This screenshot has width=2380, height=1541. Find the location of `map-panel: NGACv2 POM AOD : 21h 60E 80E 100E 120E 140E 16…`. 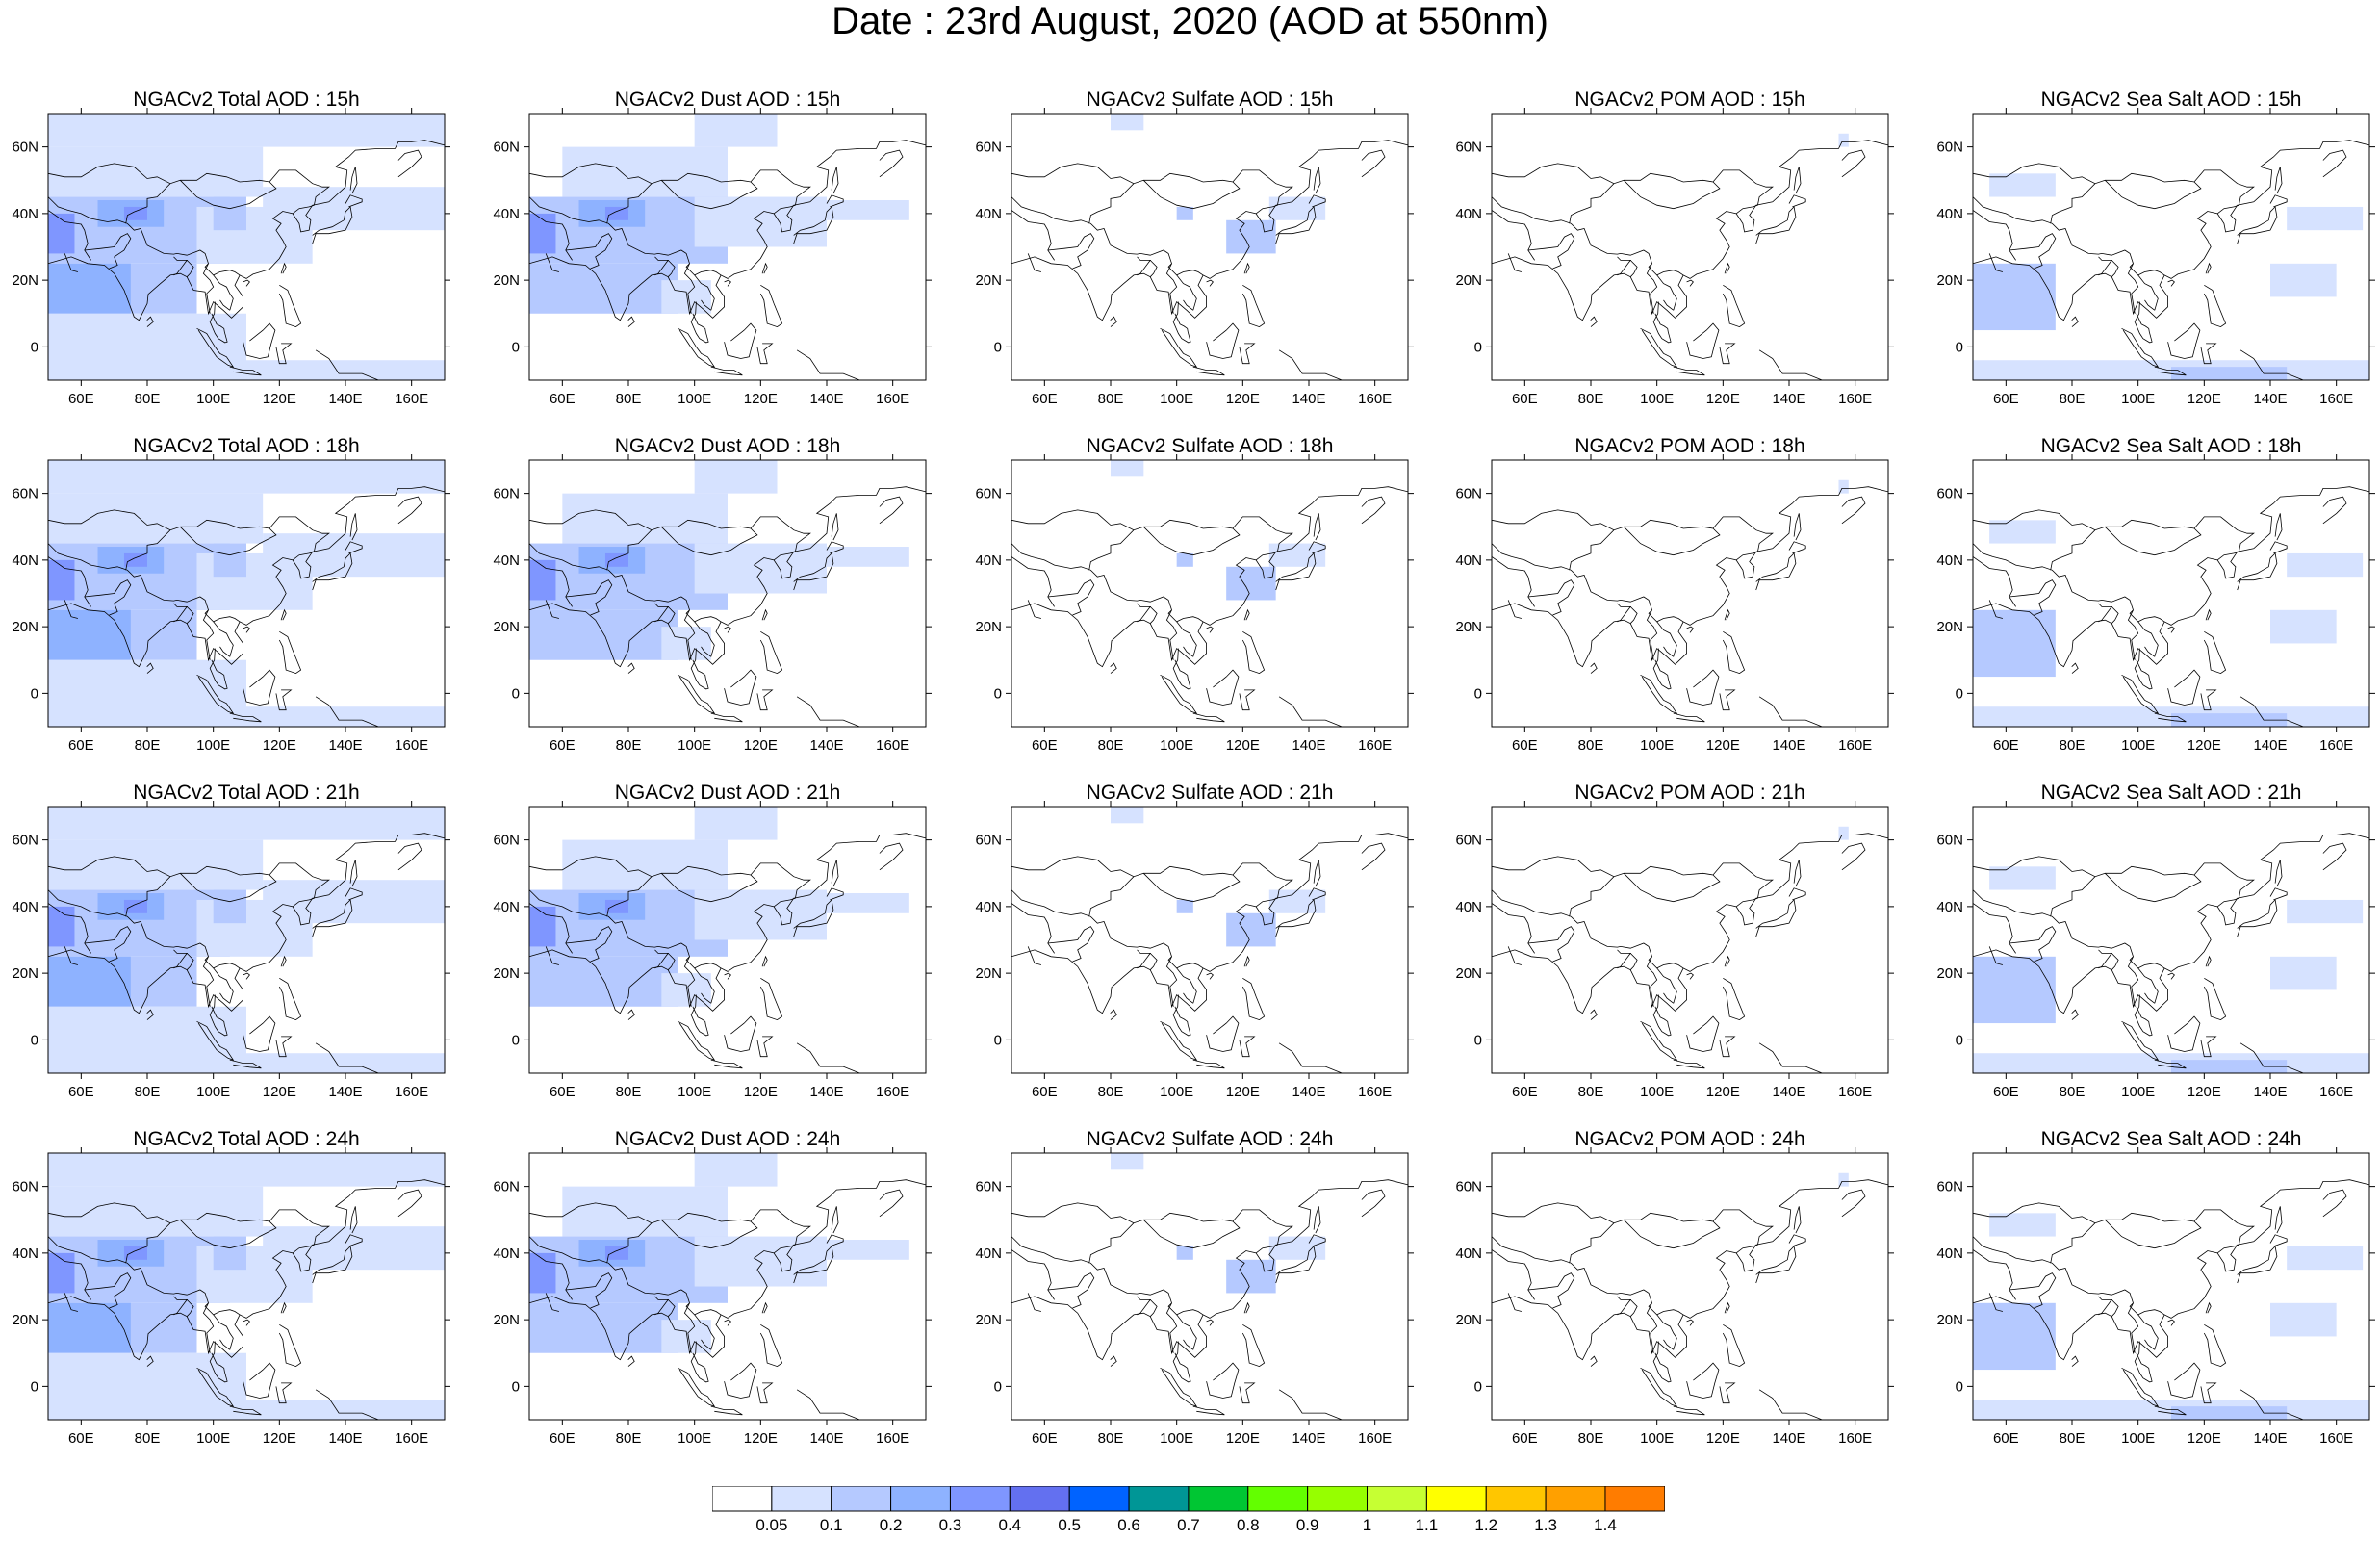

map-panel: NGACv2 POM AOD : 21h 60E 80E 100E 120E 140E 16… is located at coordinates (1690, 947).